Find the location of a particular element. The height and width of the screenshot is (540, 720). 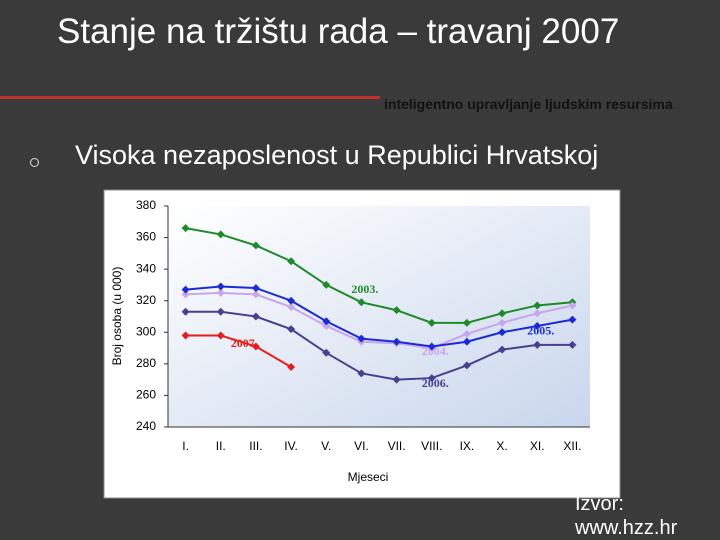

series-label: 2003. is located at coordinates (364, 289).